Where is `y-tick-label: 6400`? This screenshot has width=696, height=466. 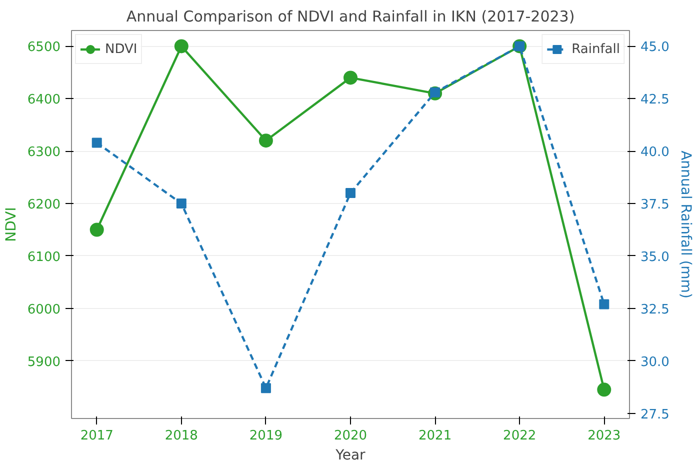 y-tick-label: 6400 is located at coordinates (44, 100).